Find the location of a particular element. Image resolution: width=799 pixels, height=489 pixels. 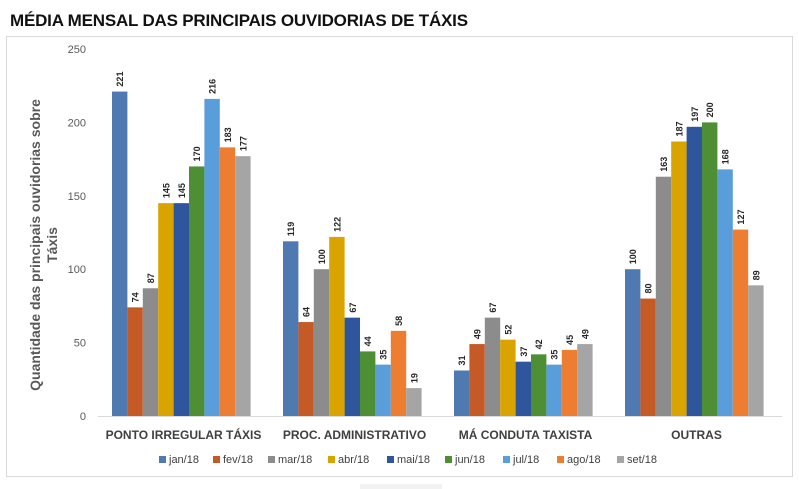

bar-value-label: 163 is located at coordinates (664, 164).